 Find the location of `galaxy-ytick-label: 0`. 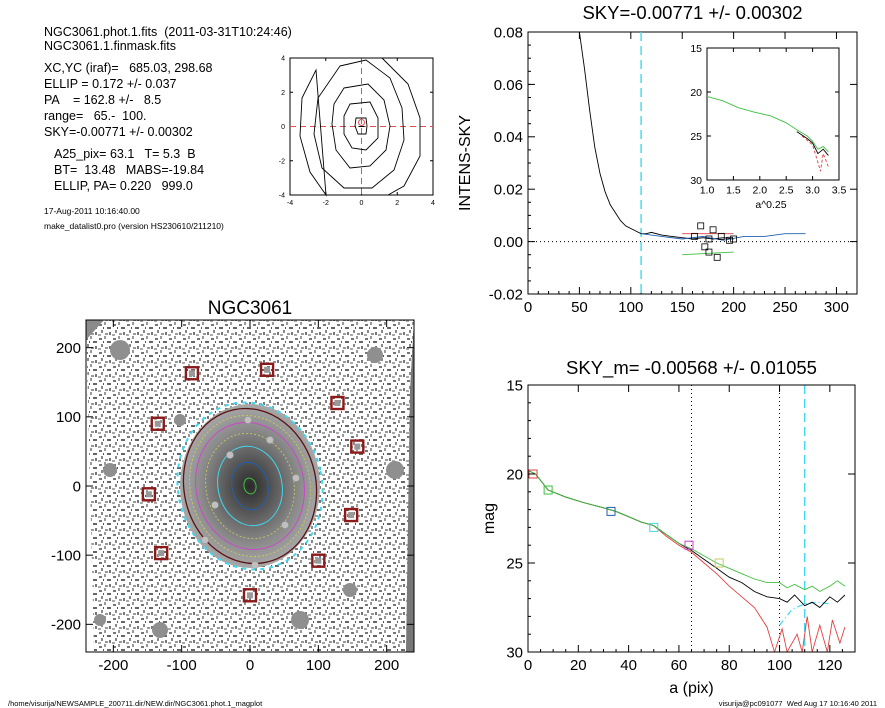

galaxy-ytick-label: 0 is located at coordinates (77, 486).